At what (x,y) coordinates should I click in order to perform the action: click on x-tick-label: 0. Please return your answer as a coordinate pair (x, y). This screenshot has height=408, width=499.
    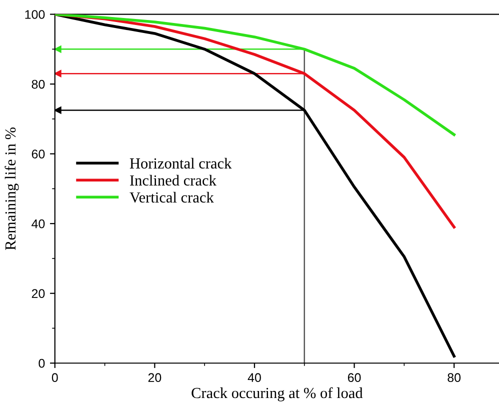
    Looking at the image, I should click on (55, 377).